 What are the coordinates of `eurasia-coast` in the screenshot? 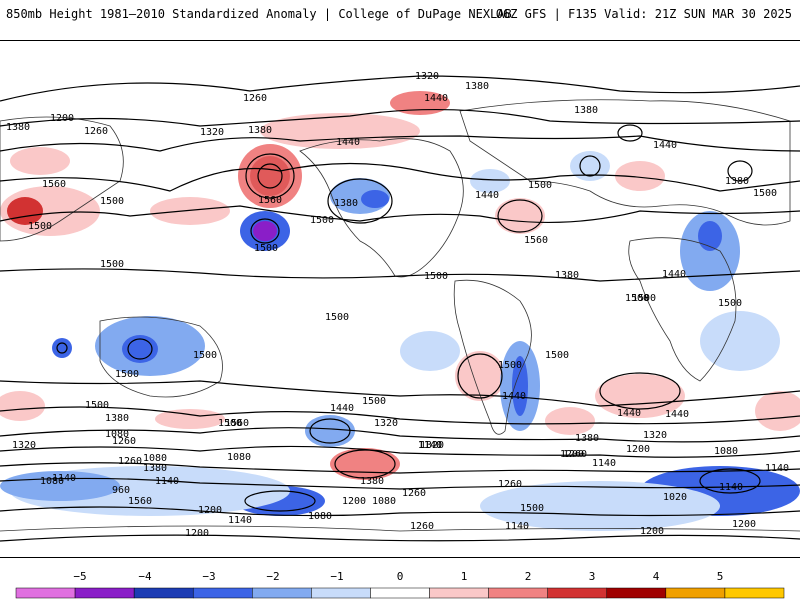 It's located at (625, 162).